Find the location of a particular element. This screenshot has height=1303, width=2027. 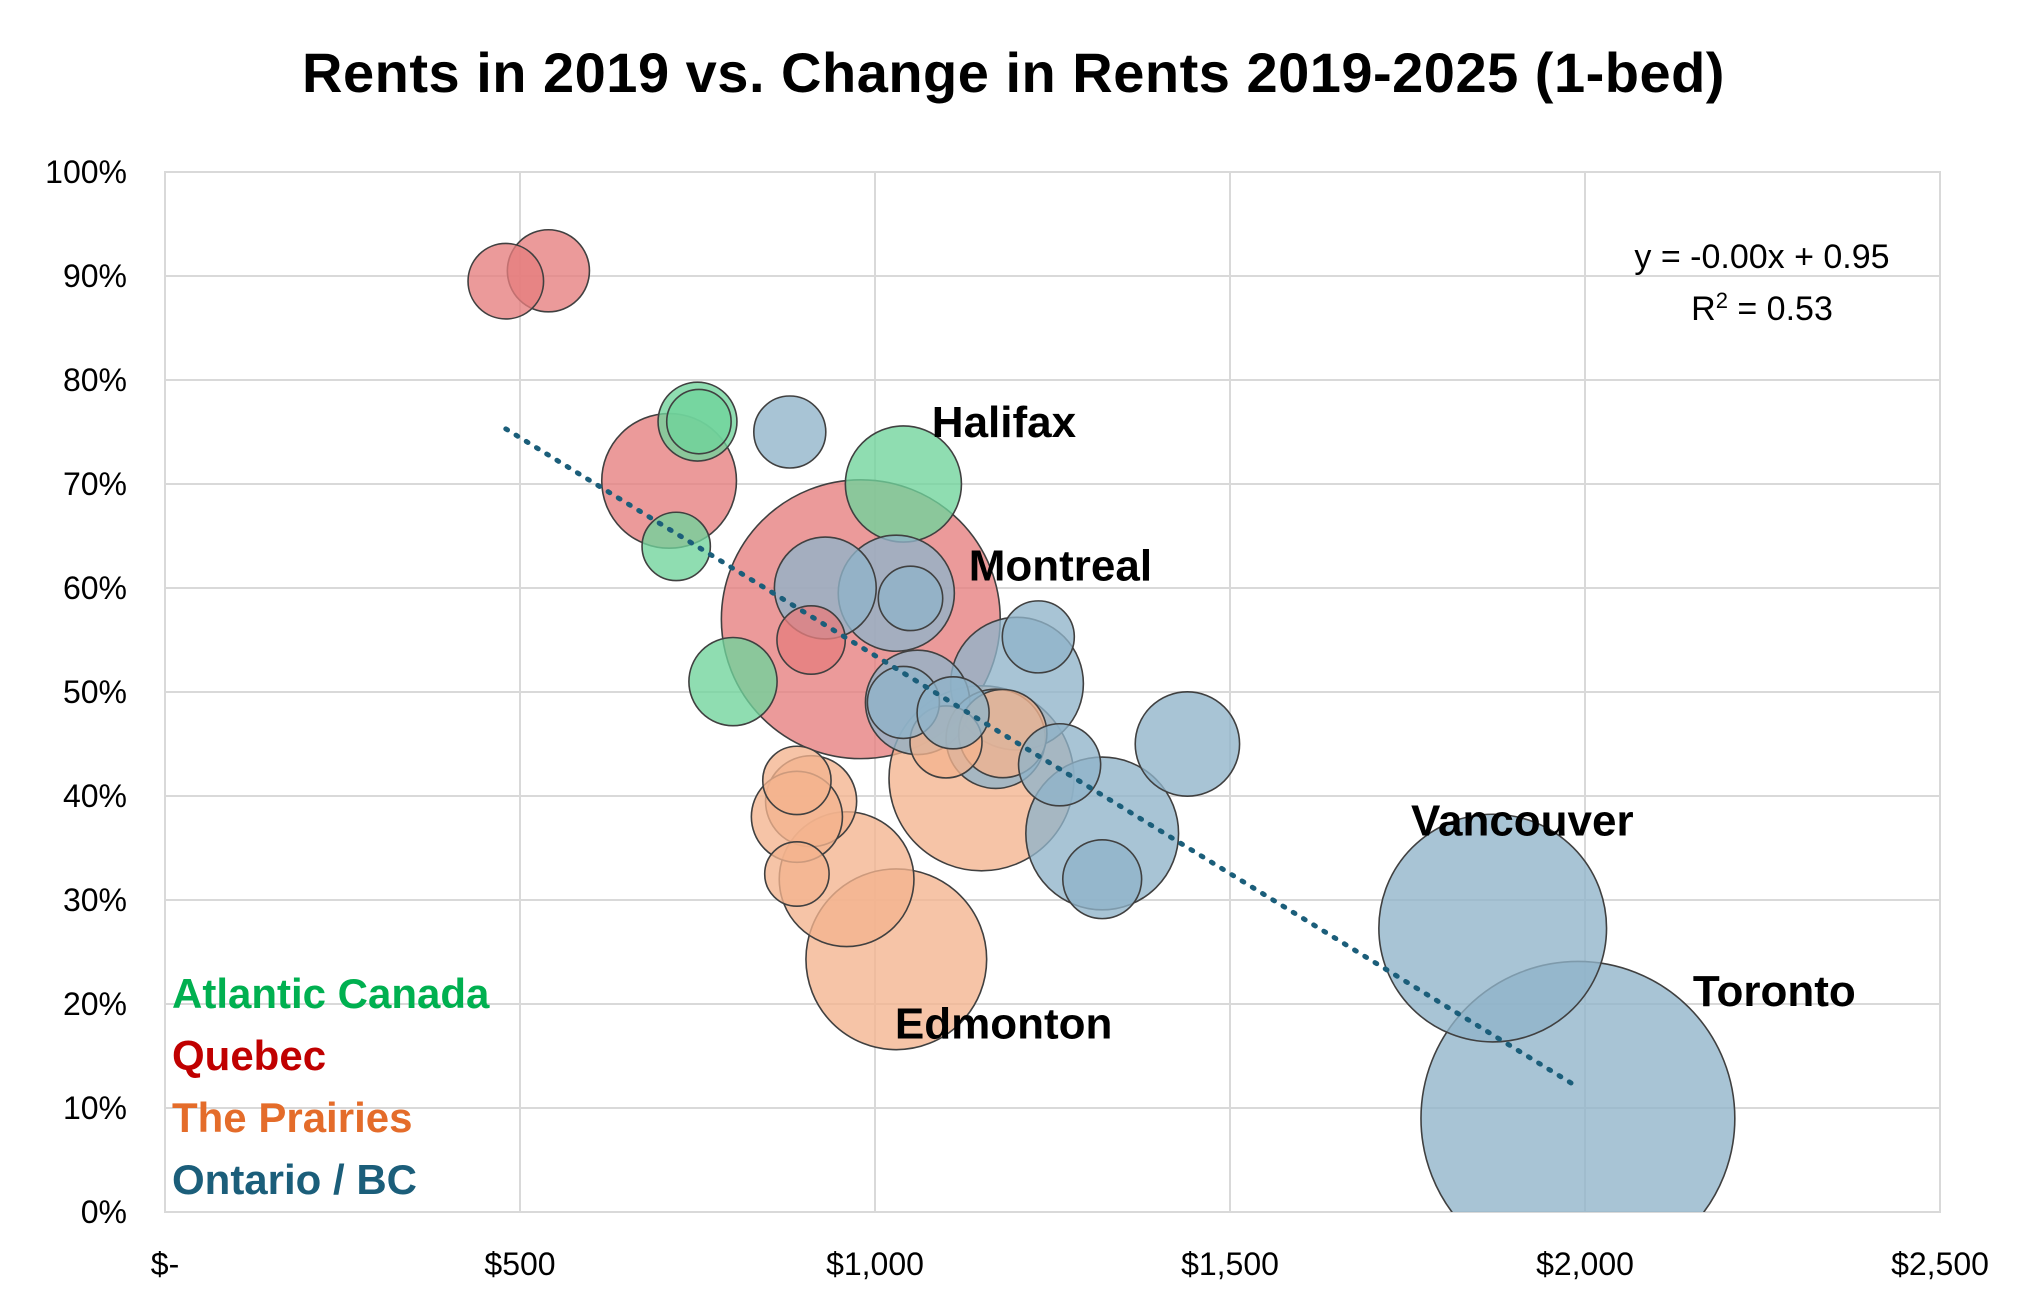

x-tick-label: $2,500 is located at coordinates (1940, 1264).